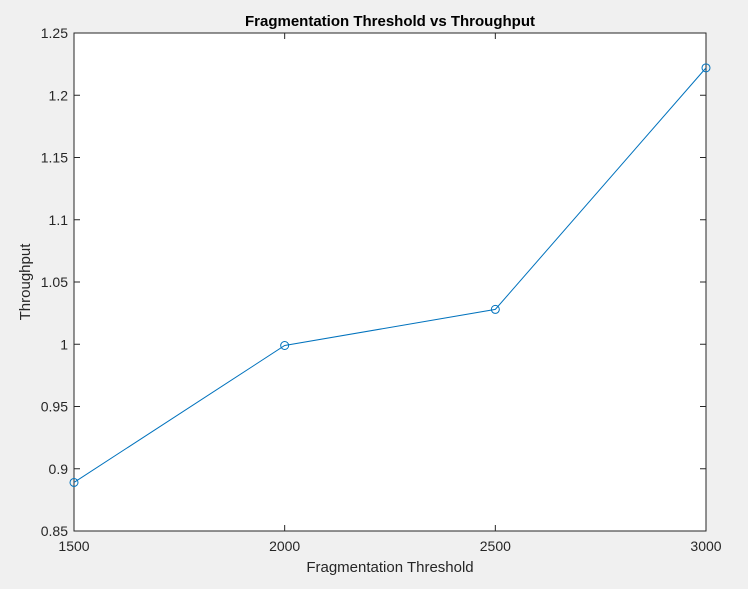 The width and height of the screenshot is (748, 589). Describe the element at coordinates (73, 546) in the screenshot. I see `x-tick-label: 1500` at that location.